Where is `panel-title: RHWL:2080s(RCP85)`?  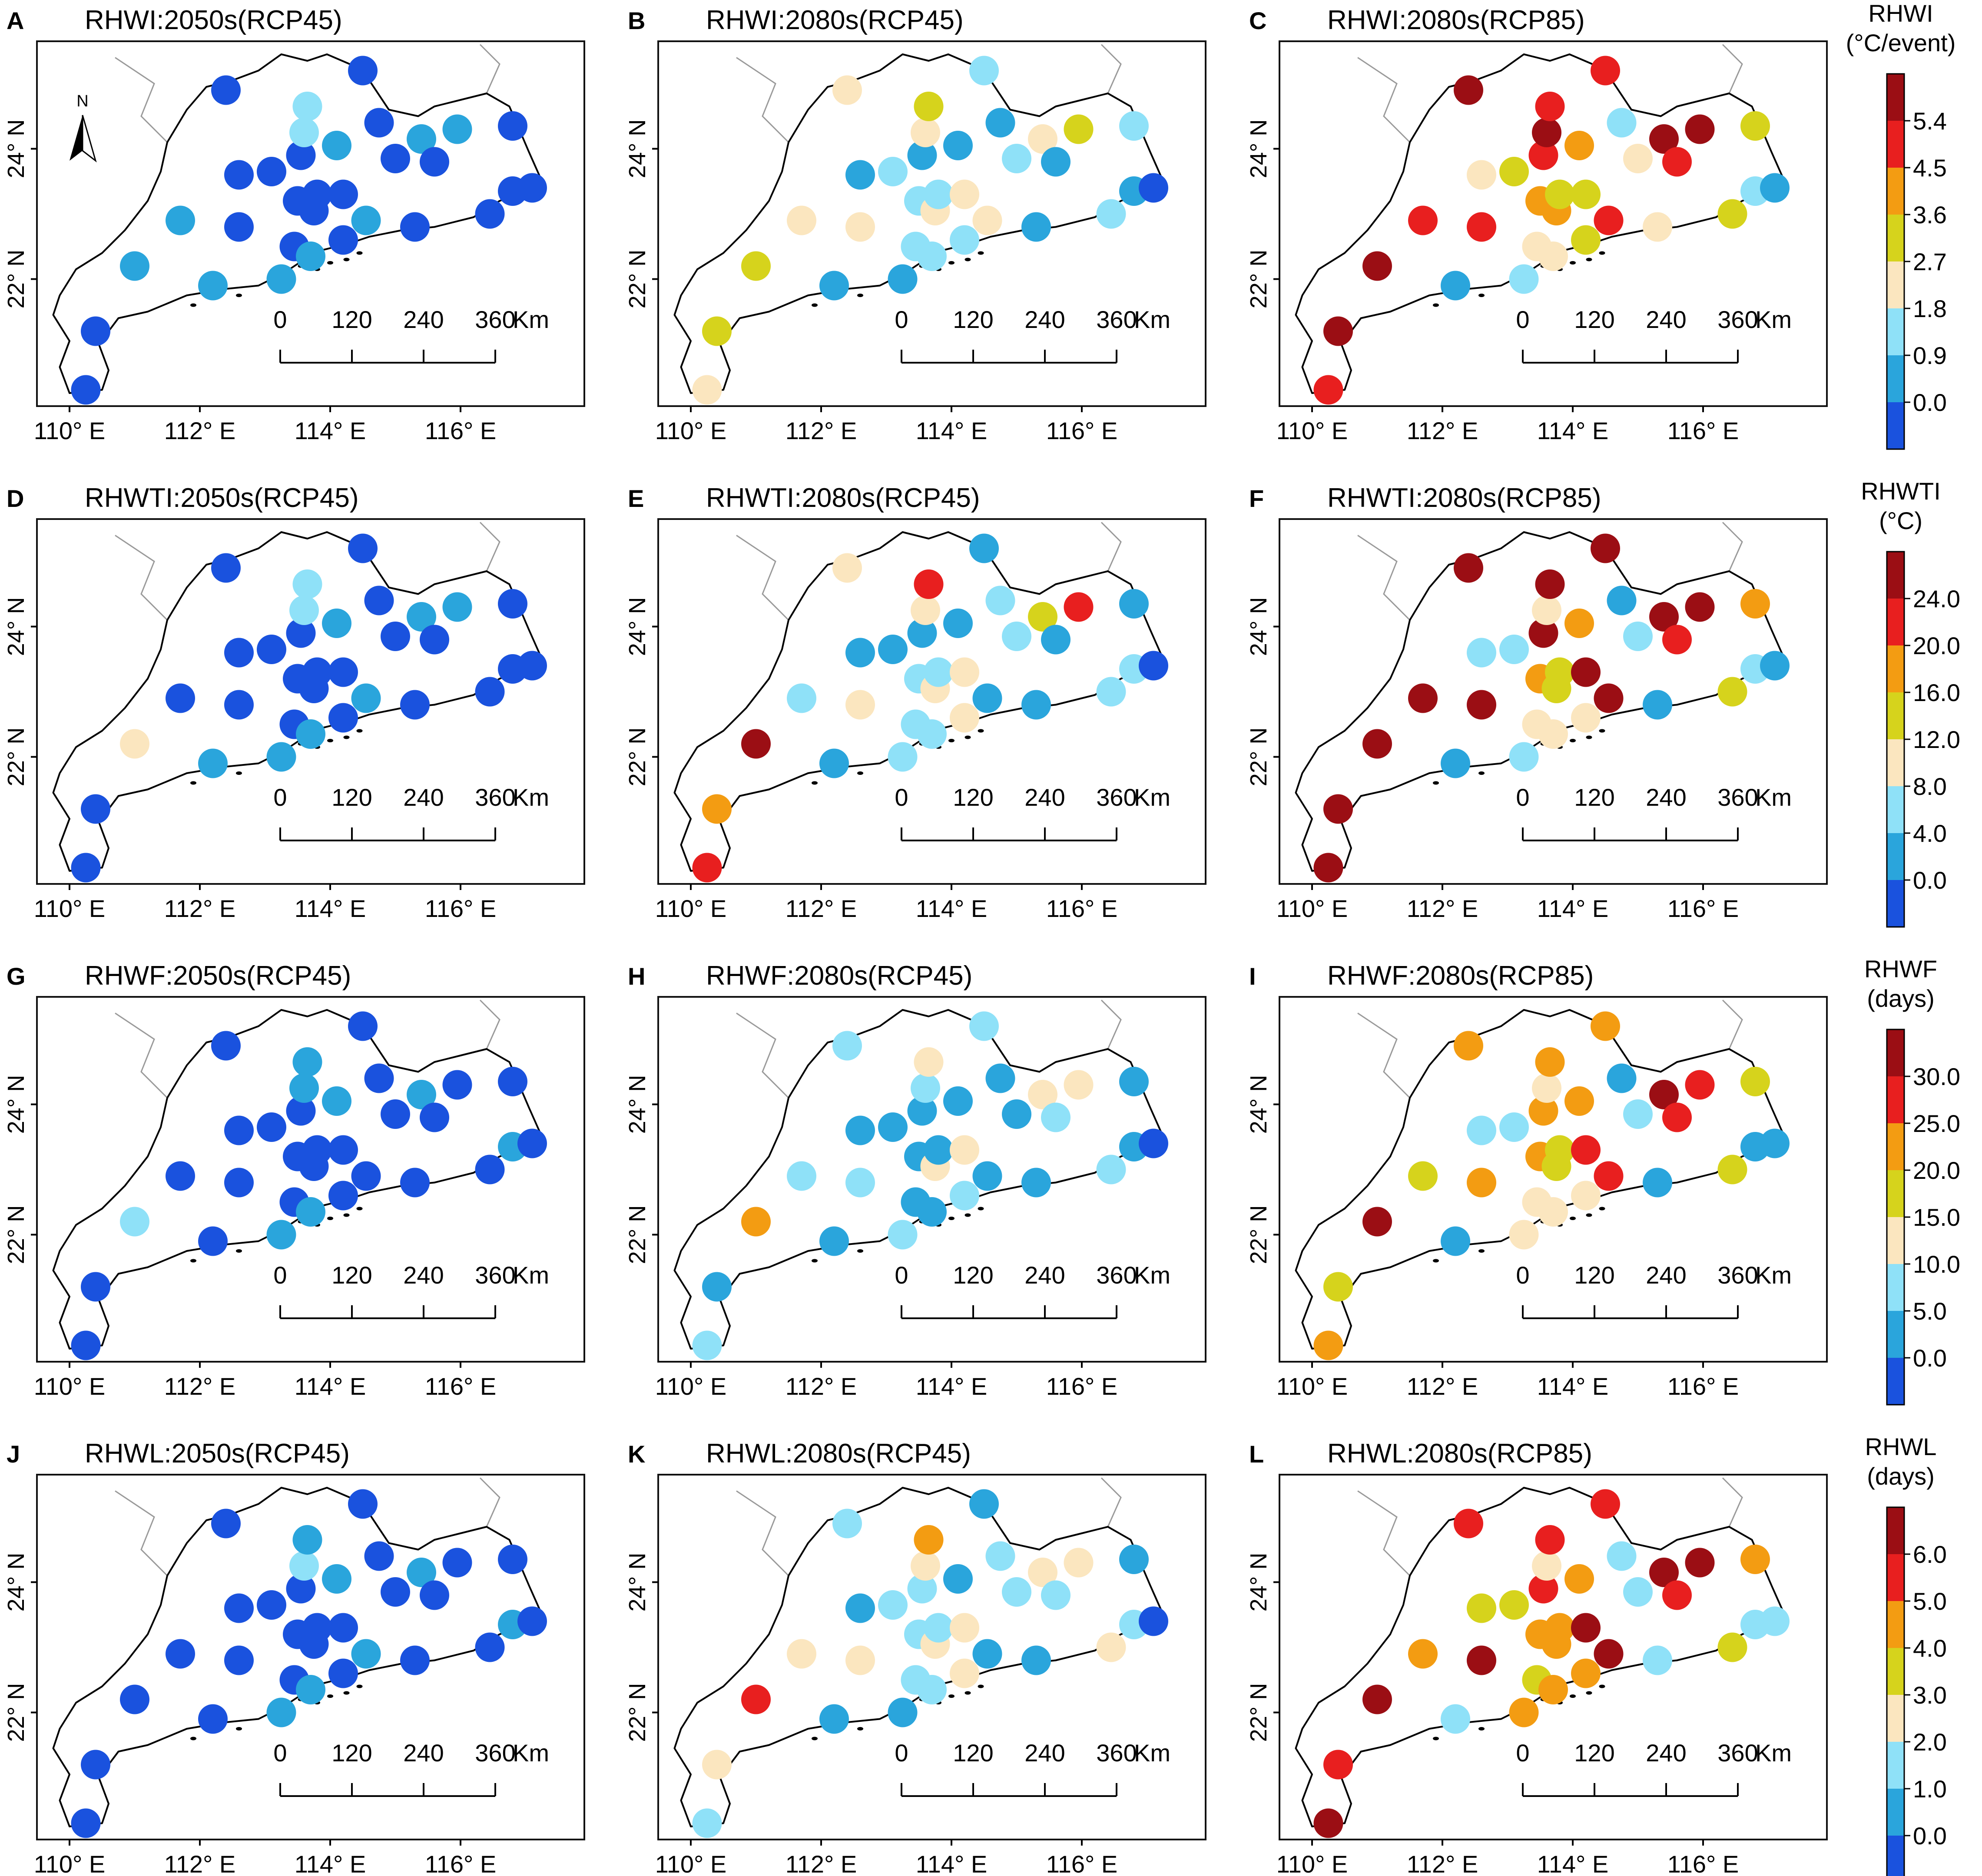 panel-title: RHWL:2080s(RCP85) is located at coordinates (1459, 1454).